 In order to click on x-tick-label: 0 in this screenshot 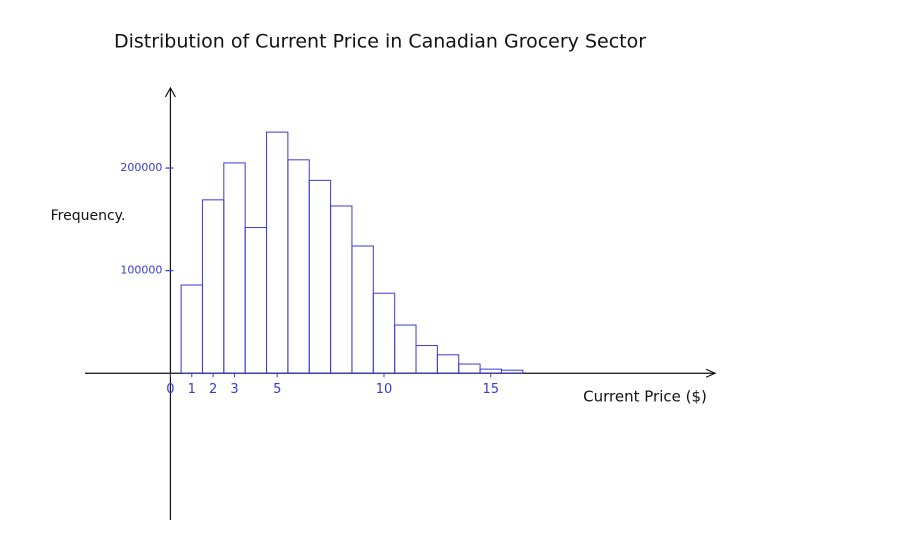, I will do `click(170, 389)`.